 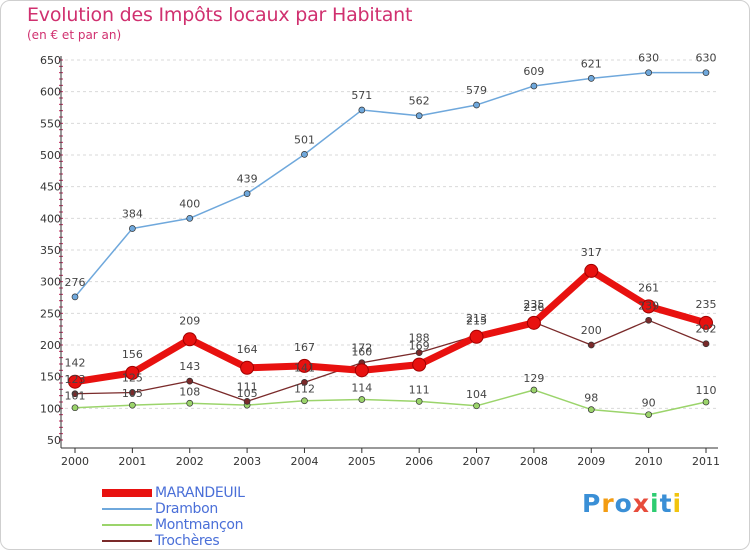 What do you see at coordinates (591, 461) in the screenshot?
I see `x-tick-label: 2009` at bounding box center [591, 461].